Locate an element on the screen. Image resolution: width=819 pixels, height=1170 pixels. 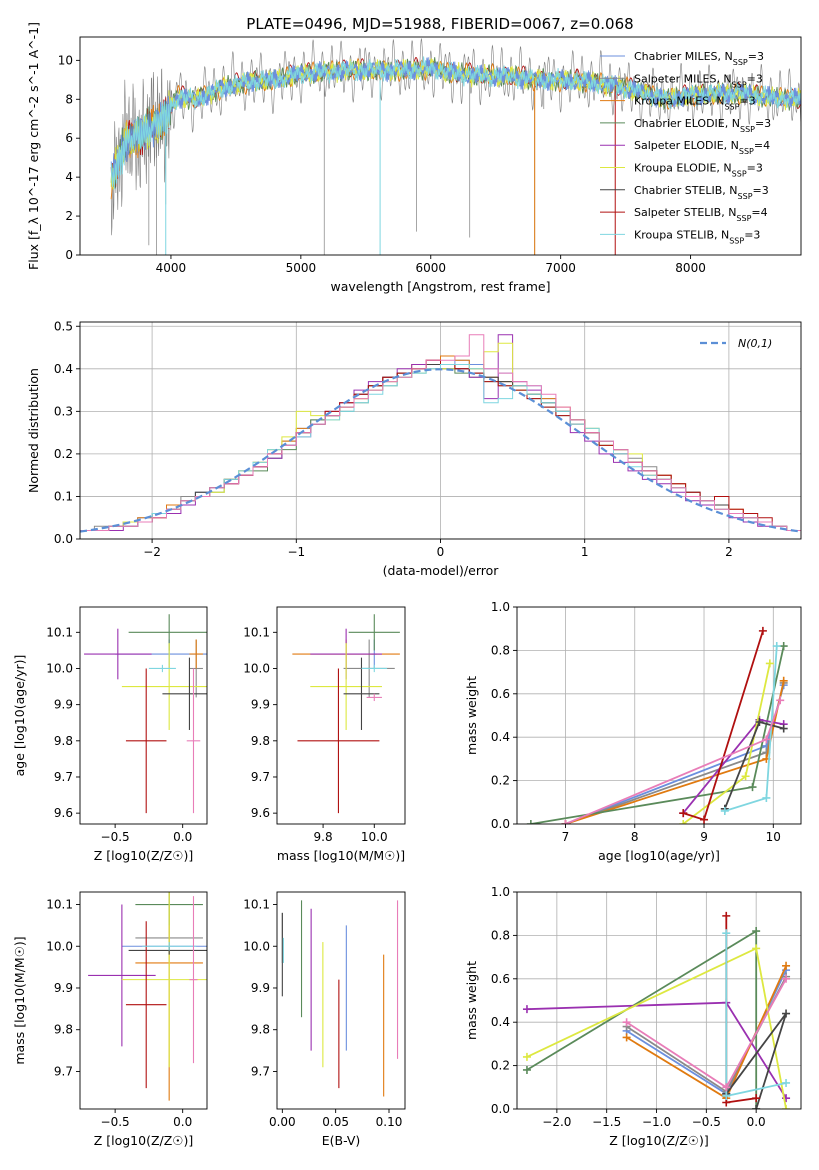
histogram-ytick-label: 0.3 is located at coordinates (63, 411).